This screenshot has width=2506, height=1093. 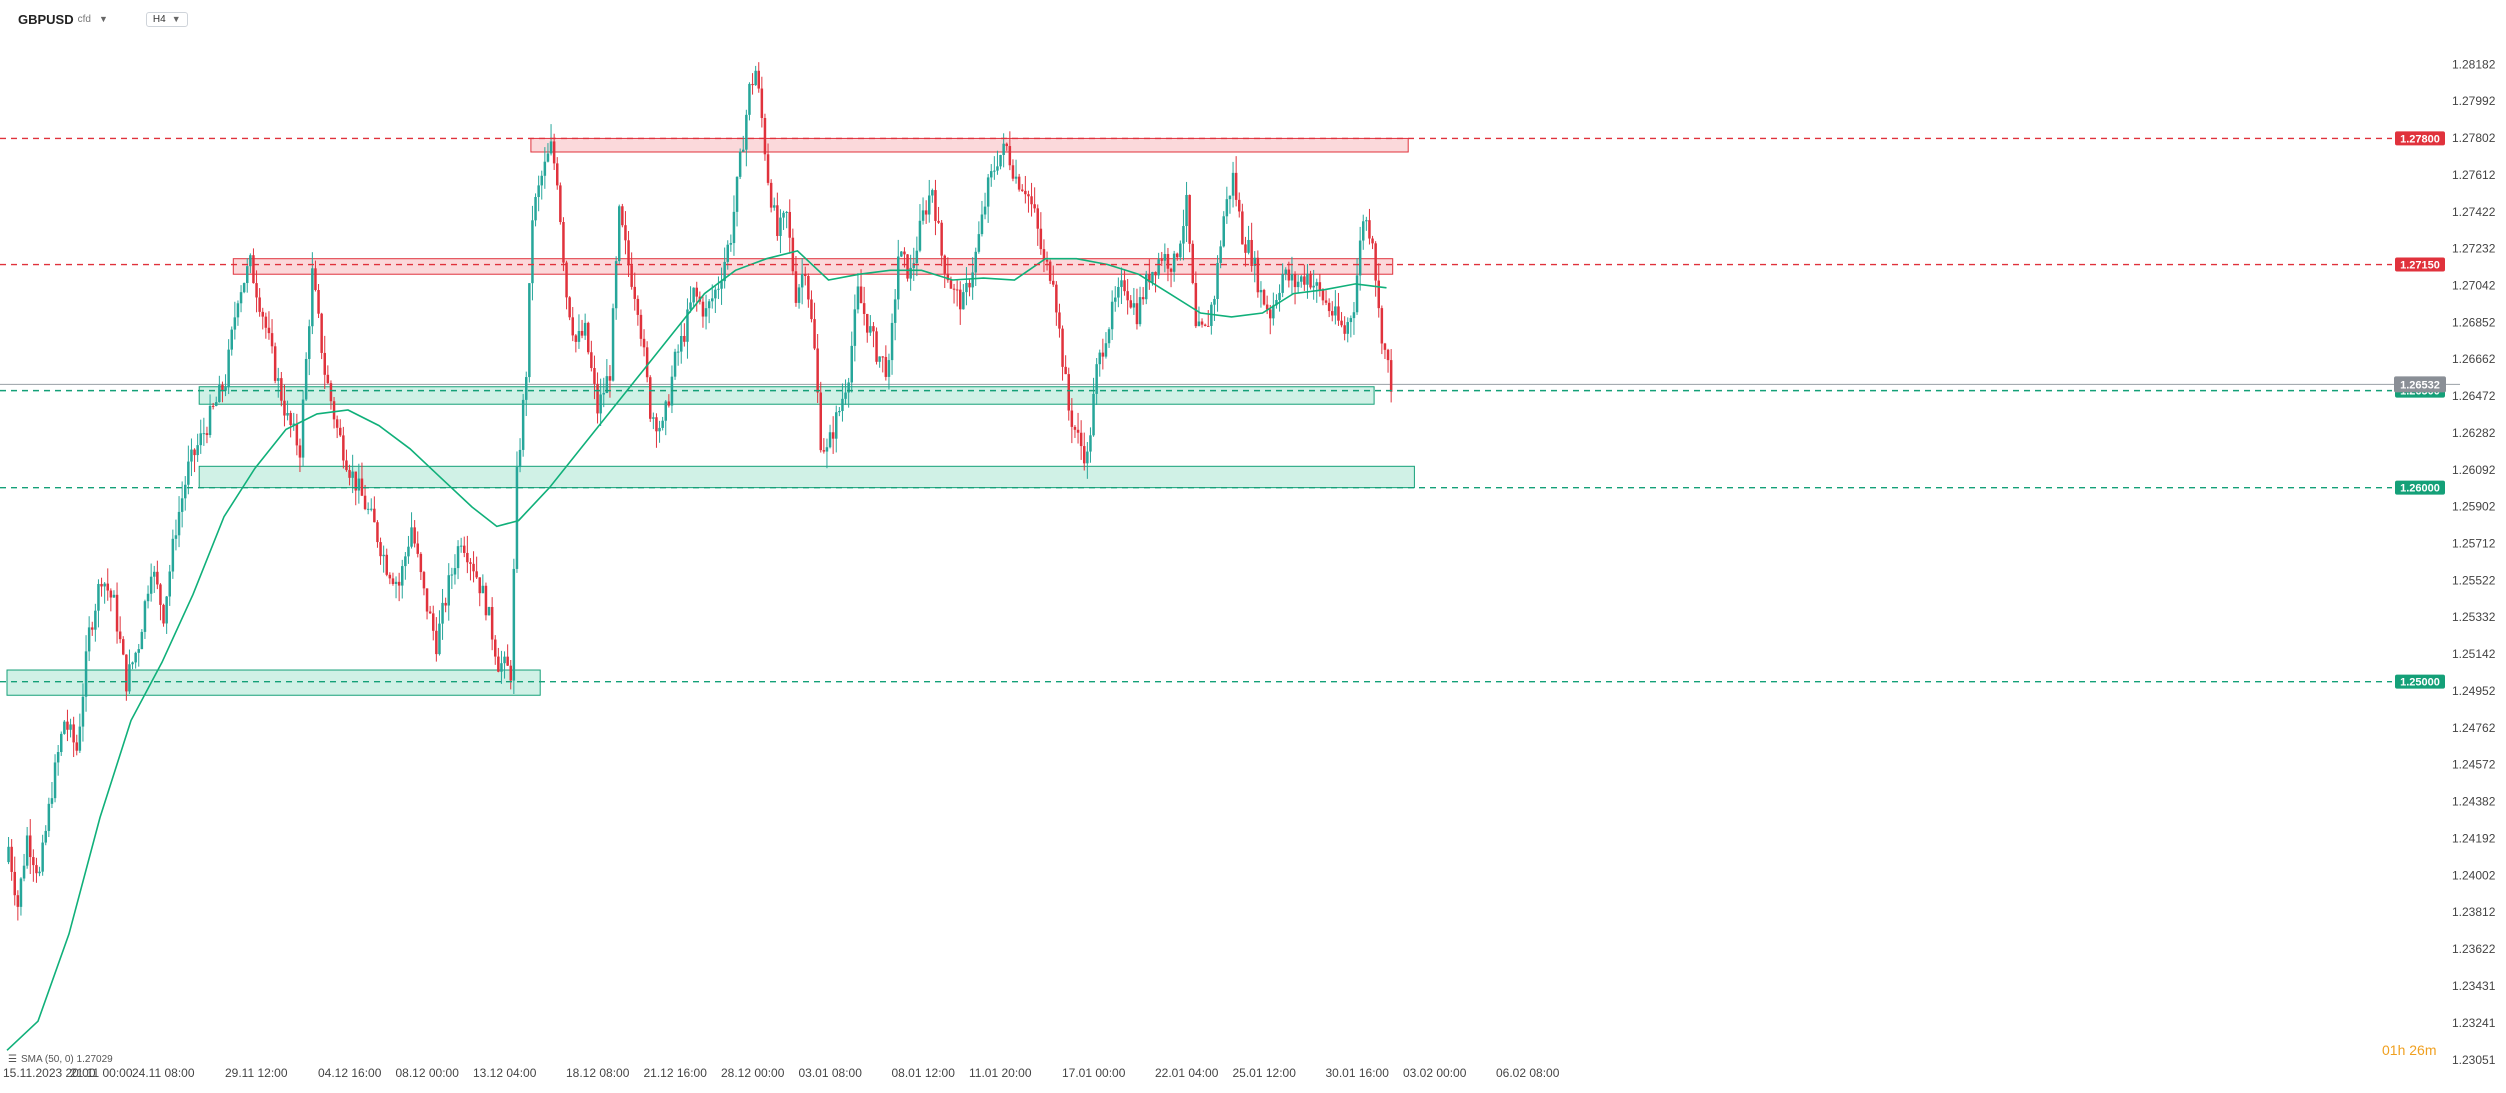 What do you see at coordinates (2474, 212) in the screenshot?
I see `y-tick-label: 1.27422` at bounding box center [2474, 212].